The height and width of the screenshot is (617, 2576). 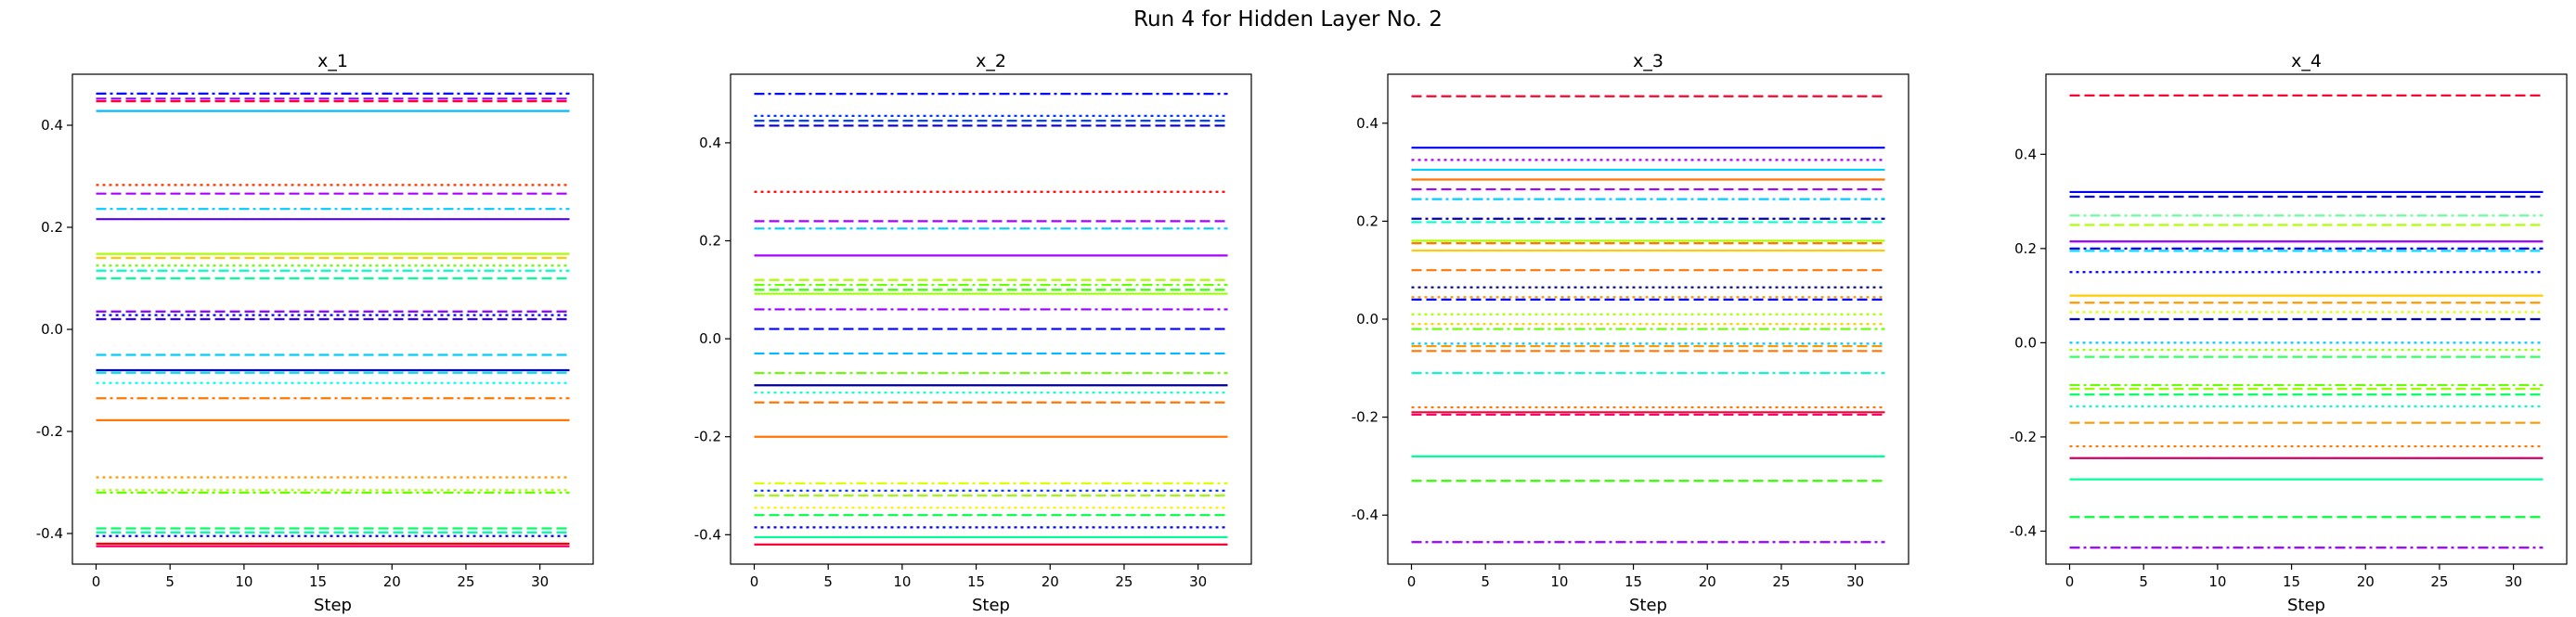 I want to click on subplot-title: x_2, so click(x=991, y=61).